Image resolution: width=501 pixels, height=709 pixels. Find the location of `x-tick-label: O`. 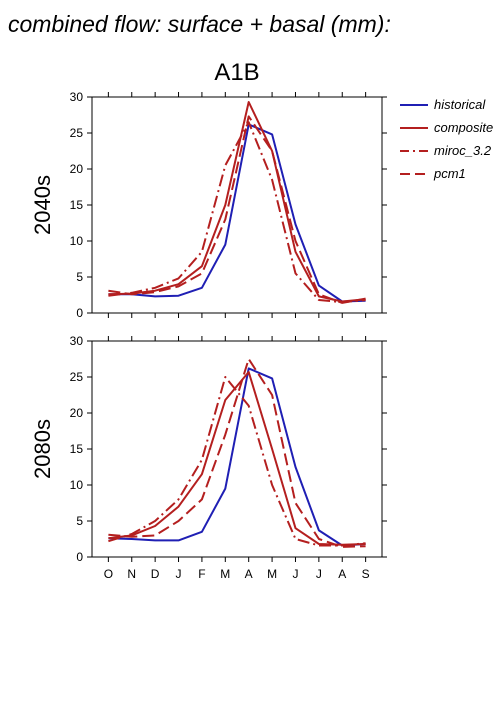

x-tick-label: O is located at coordinates (108, 574).